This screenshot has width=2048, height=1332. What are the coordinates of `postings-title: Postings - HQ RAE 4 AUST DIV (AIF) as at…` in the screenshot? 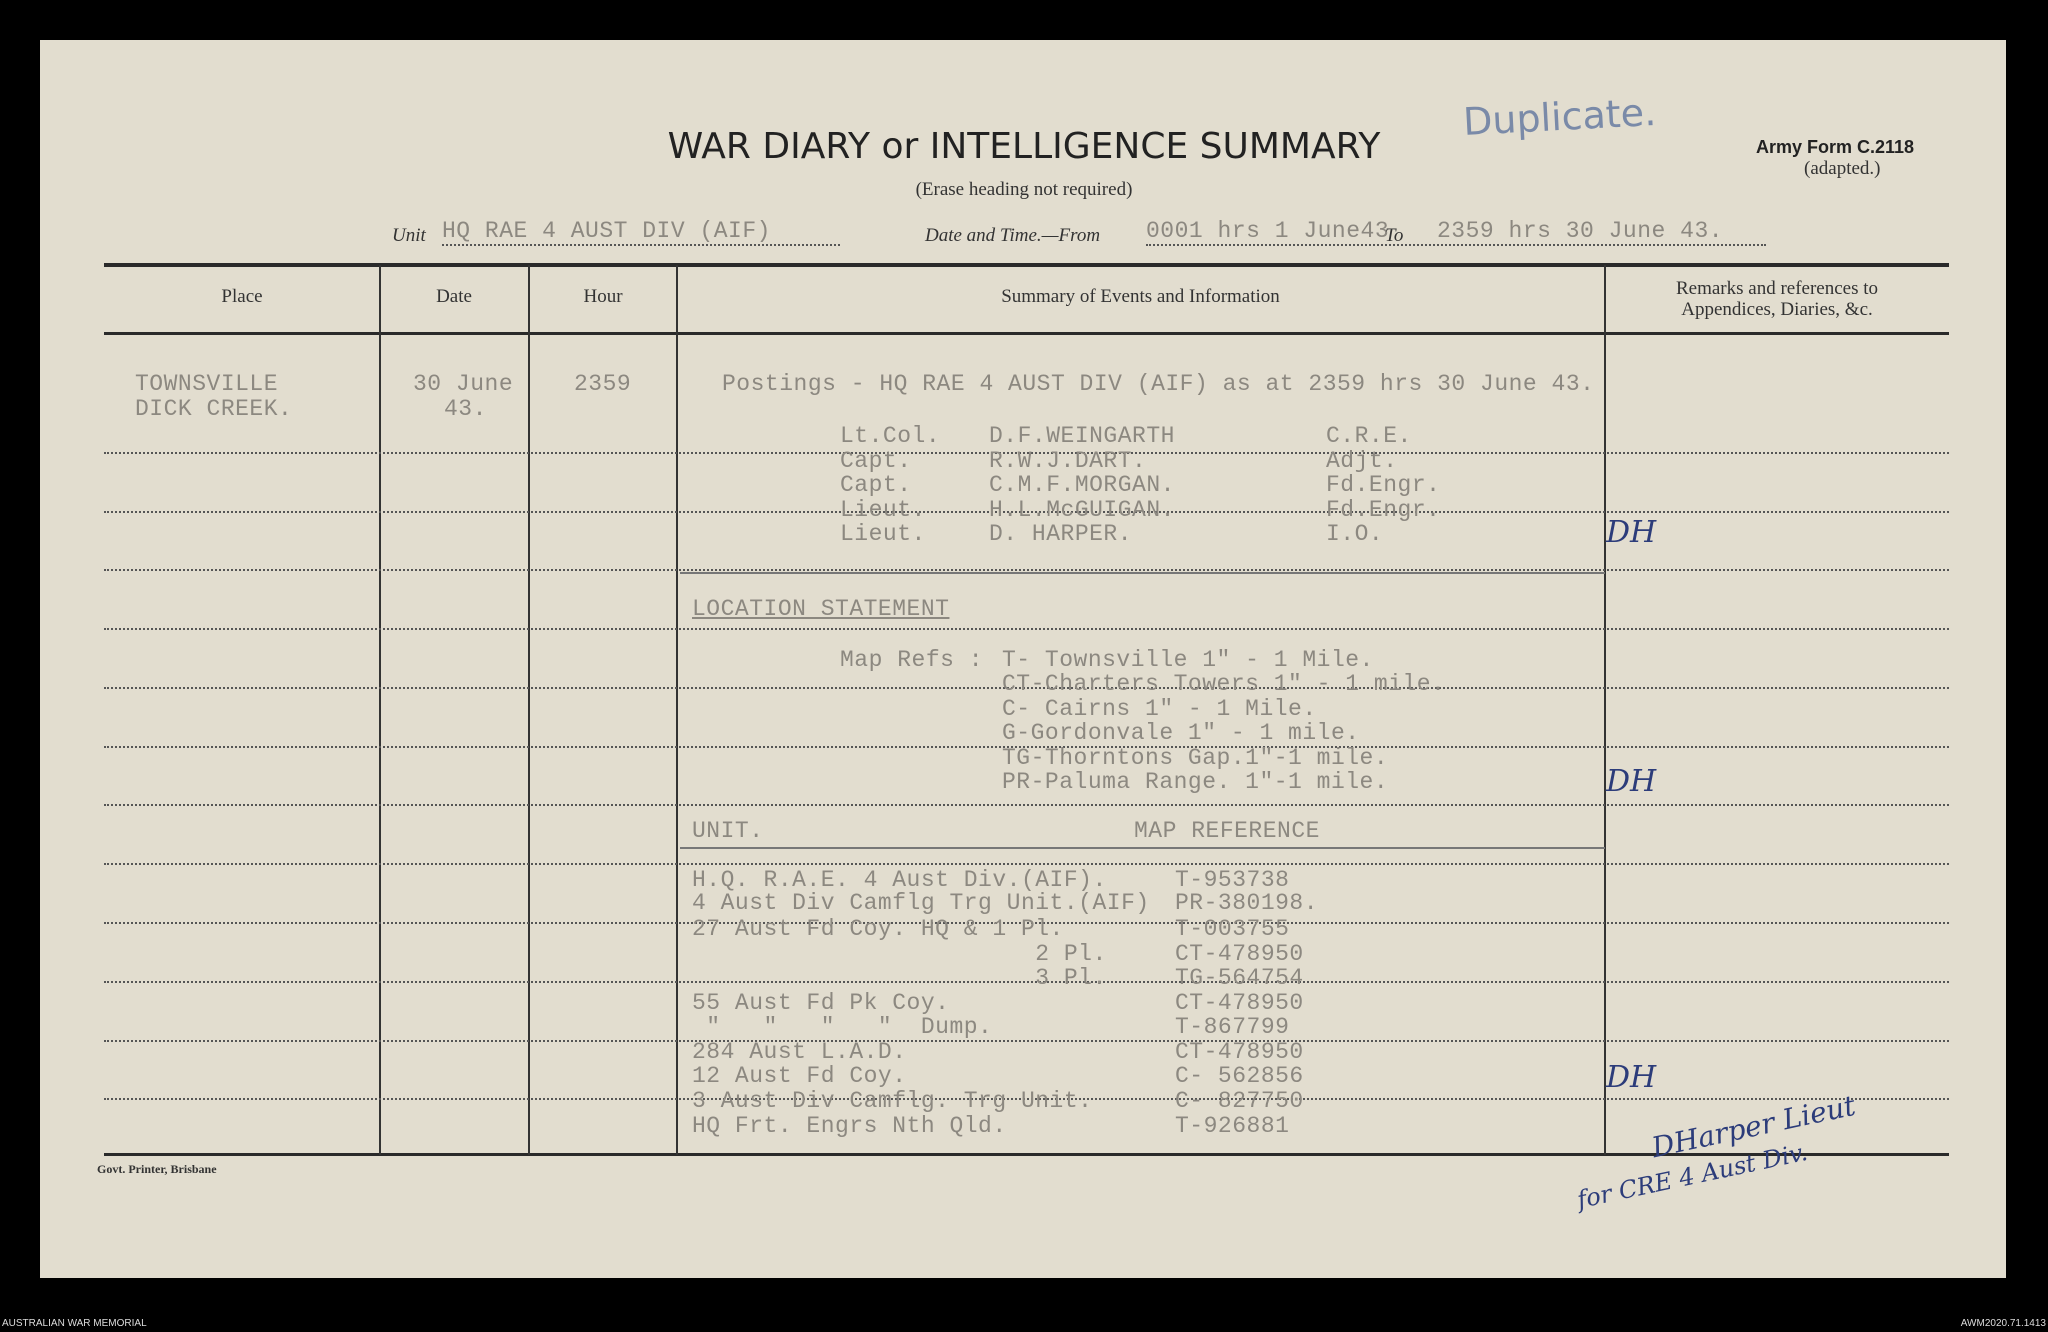 It's located at (1158, 384).